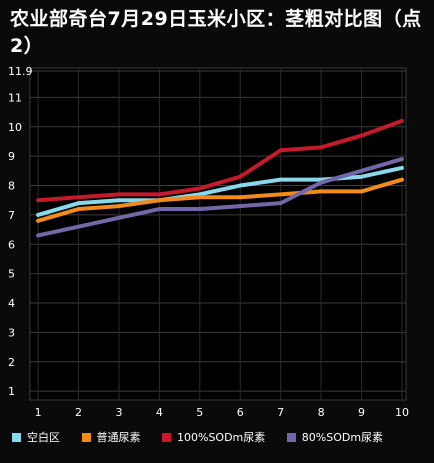  Describe the element at coordinates (280, 412) in the screenshot. I see `x-tick-label: 7` at that location.